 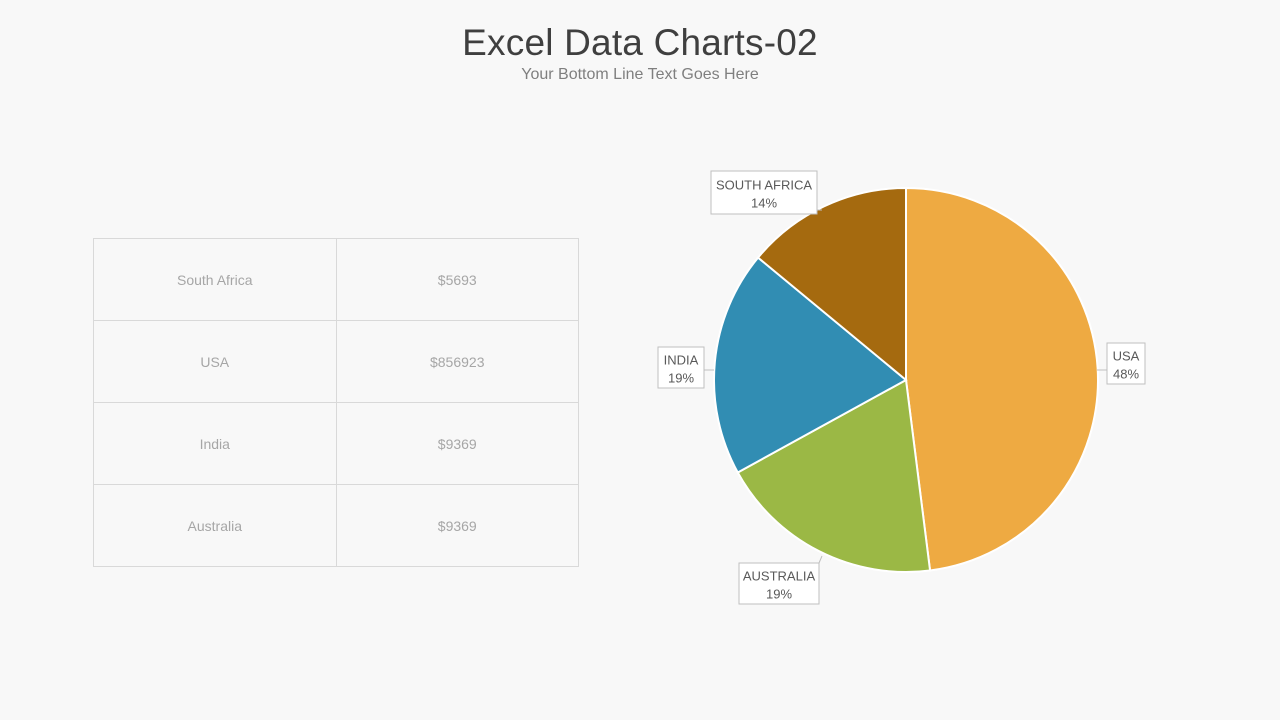 I want to click on category-label: AUSTRALIA, so click(x=779, y=576).